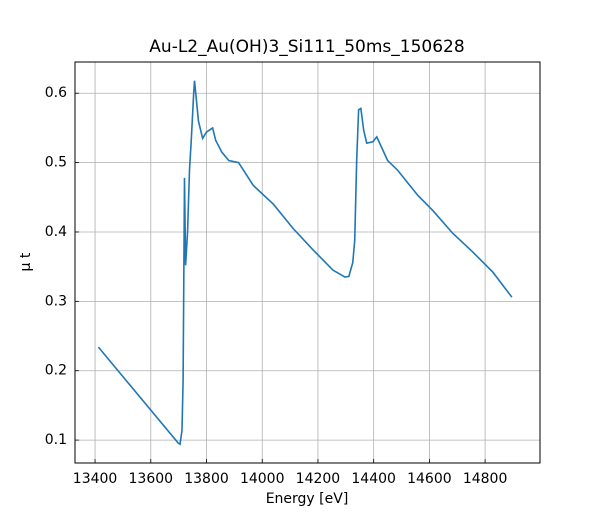 Image resolution: width=600 pixels, height=520 pixels. Describe the element at coordinates (262, 479) in the screenshot. I see `x-tick-label: 14000` at that location.